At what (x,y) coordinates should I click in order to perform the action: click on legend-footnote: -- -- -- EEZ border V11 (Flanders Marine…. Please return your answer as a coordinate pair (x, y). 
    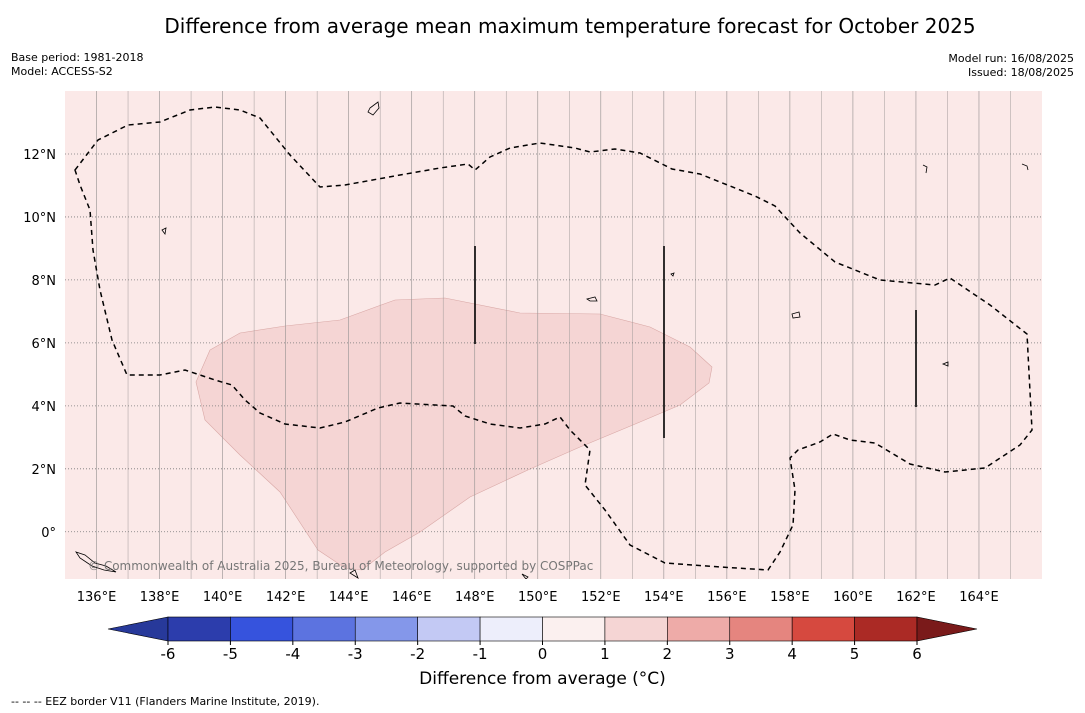
    Looking at the image, I should click on (165, 701).